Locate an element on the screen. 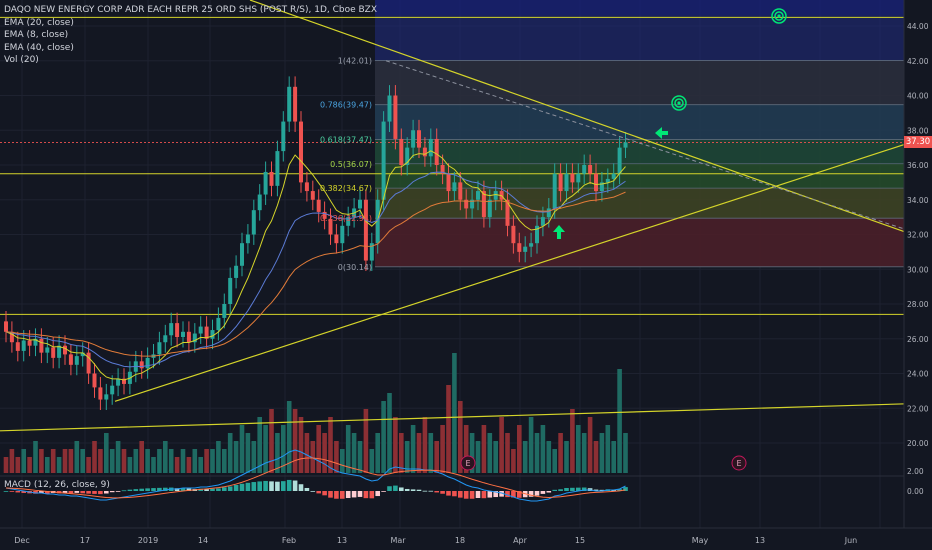 The height and width of the screenshot is (550, 932). price-tick-label: 44.00 is located at coordinates (918, 26).